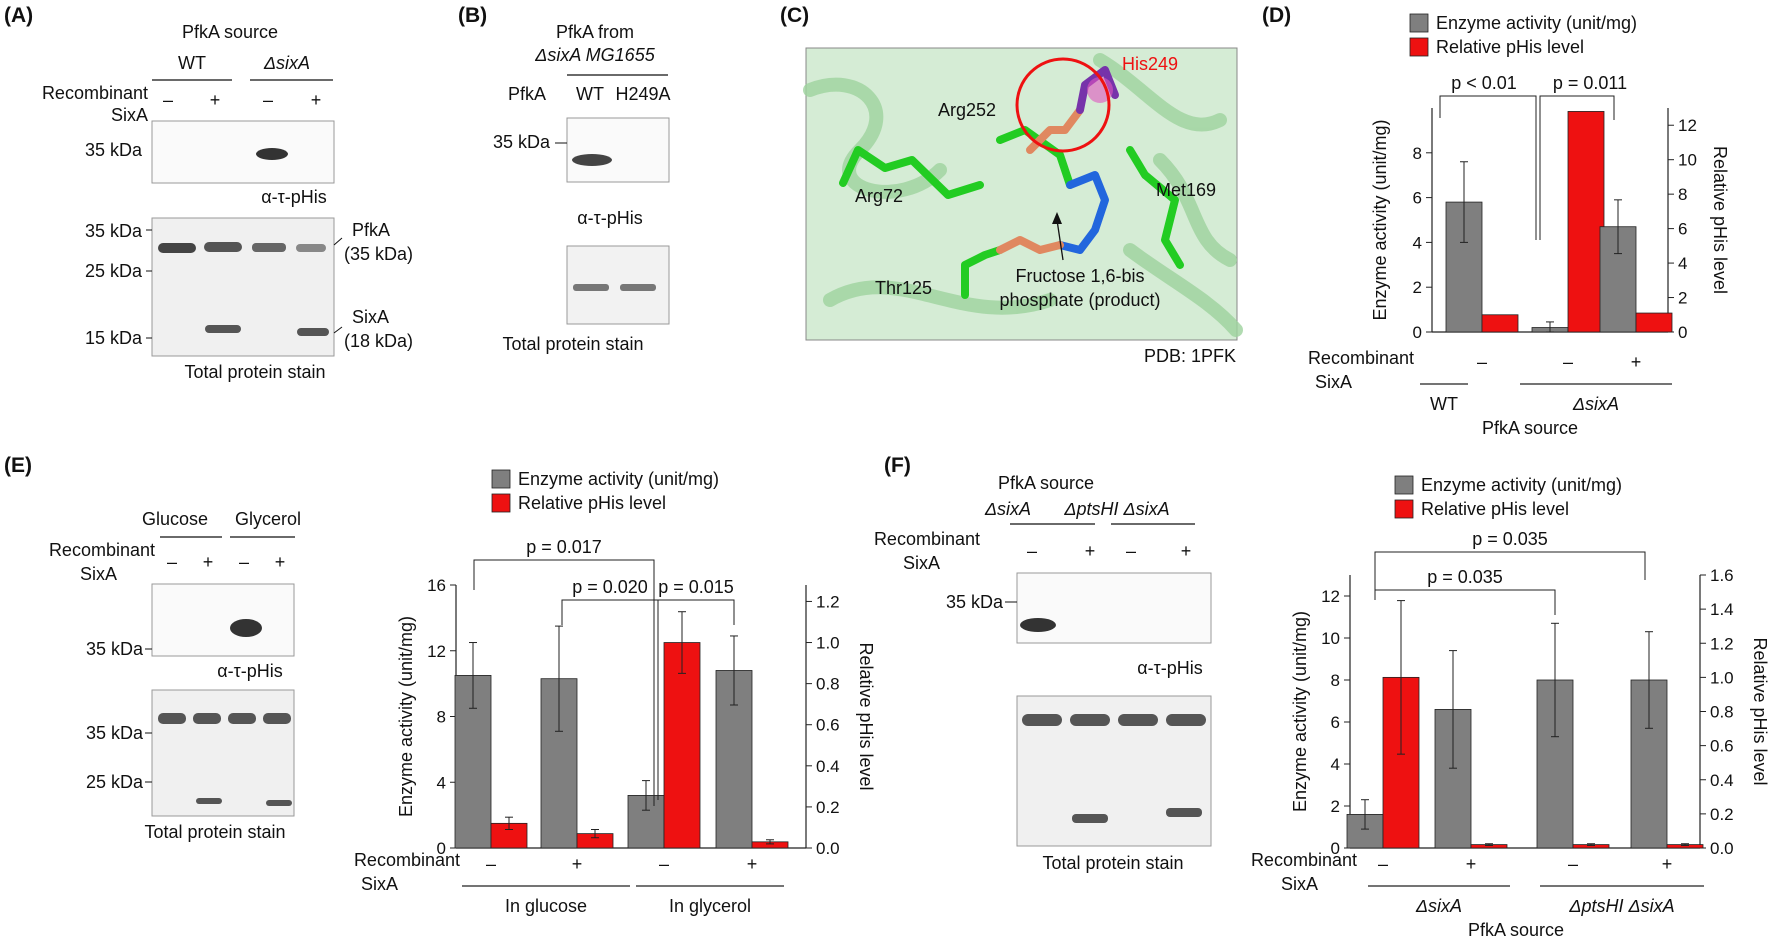 The height and width of the screenshot is (950, 1784). What do you see at coordinates (696, 587) in the screenshot?
I see `p-value-label: p = 0.015` at bounding box center [696, 587].